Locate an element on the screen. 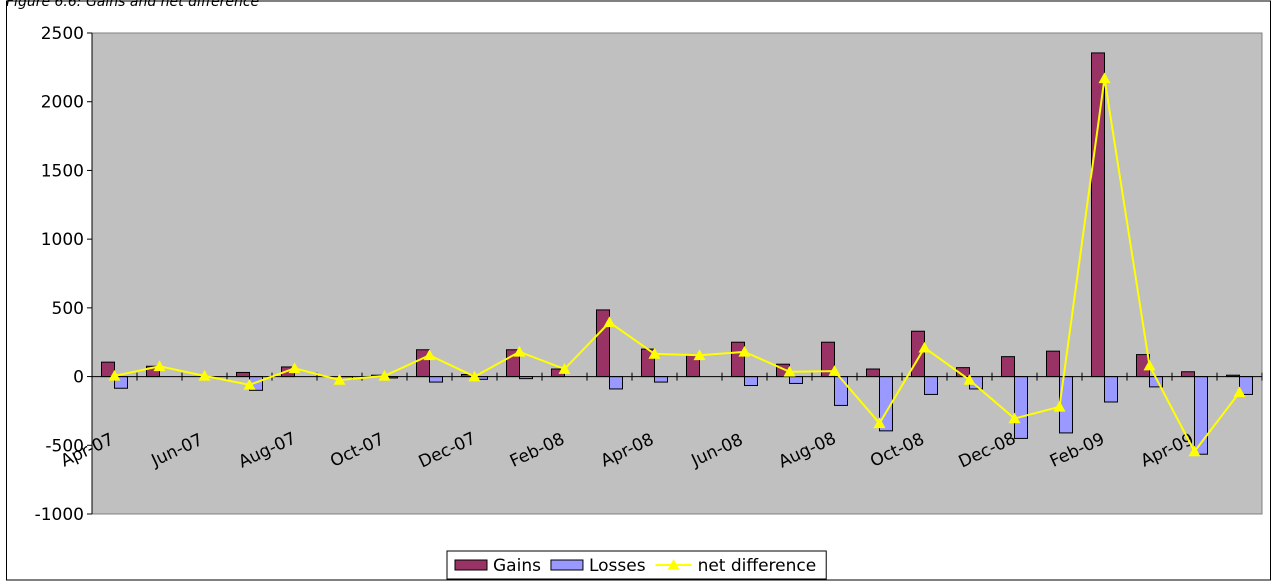  y-tick-label: 2500 is located at coordinates (62, 34).